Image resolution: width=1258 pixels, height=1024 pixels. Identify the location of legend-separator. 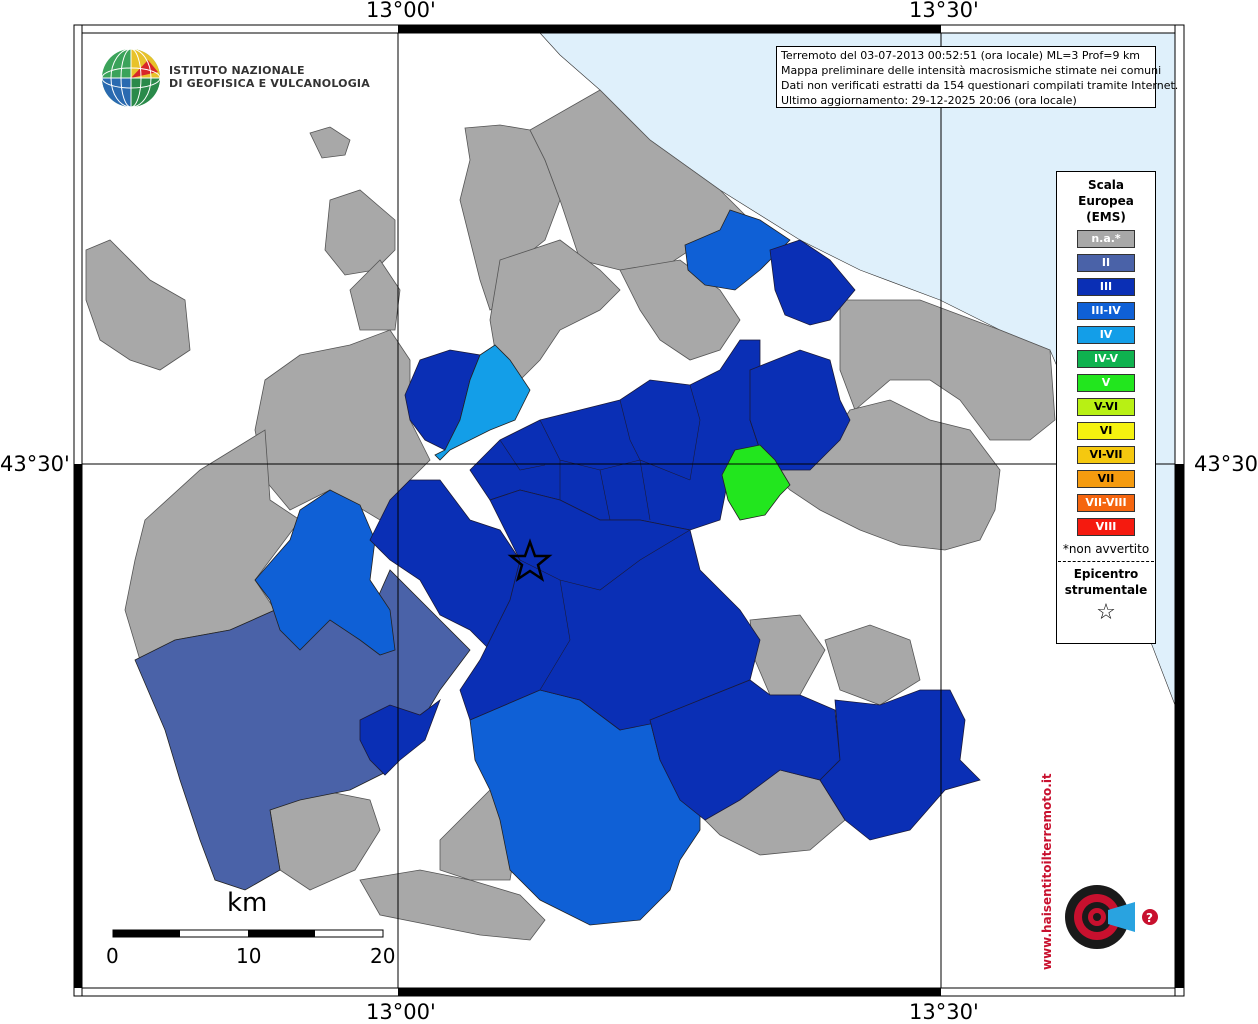
(1106, 561).